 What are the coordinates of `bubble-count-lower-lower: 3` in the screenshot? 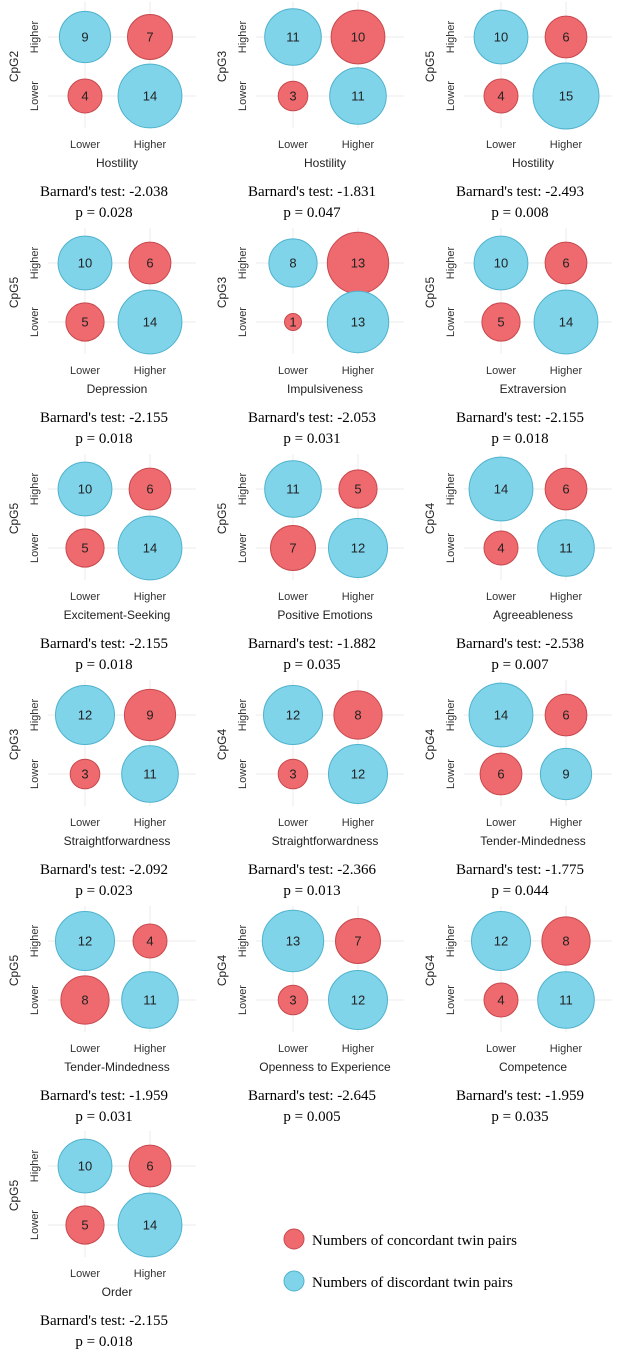 It's located at (84, 774).